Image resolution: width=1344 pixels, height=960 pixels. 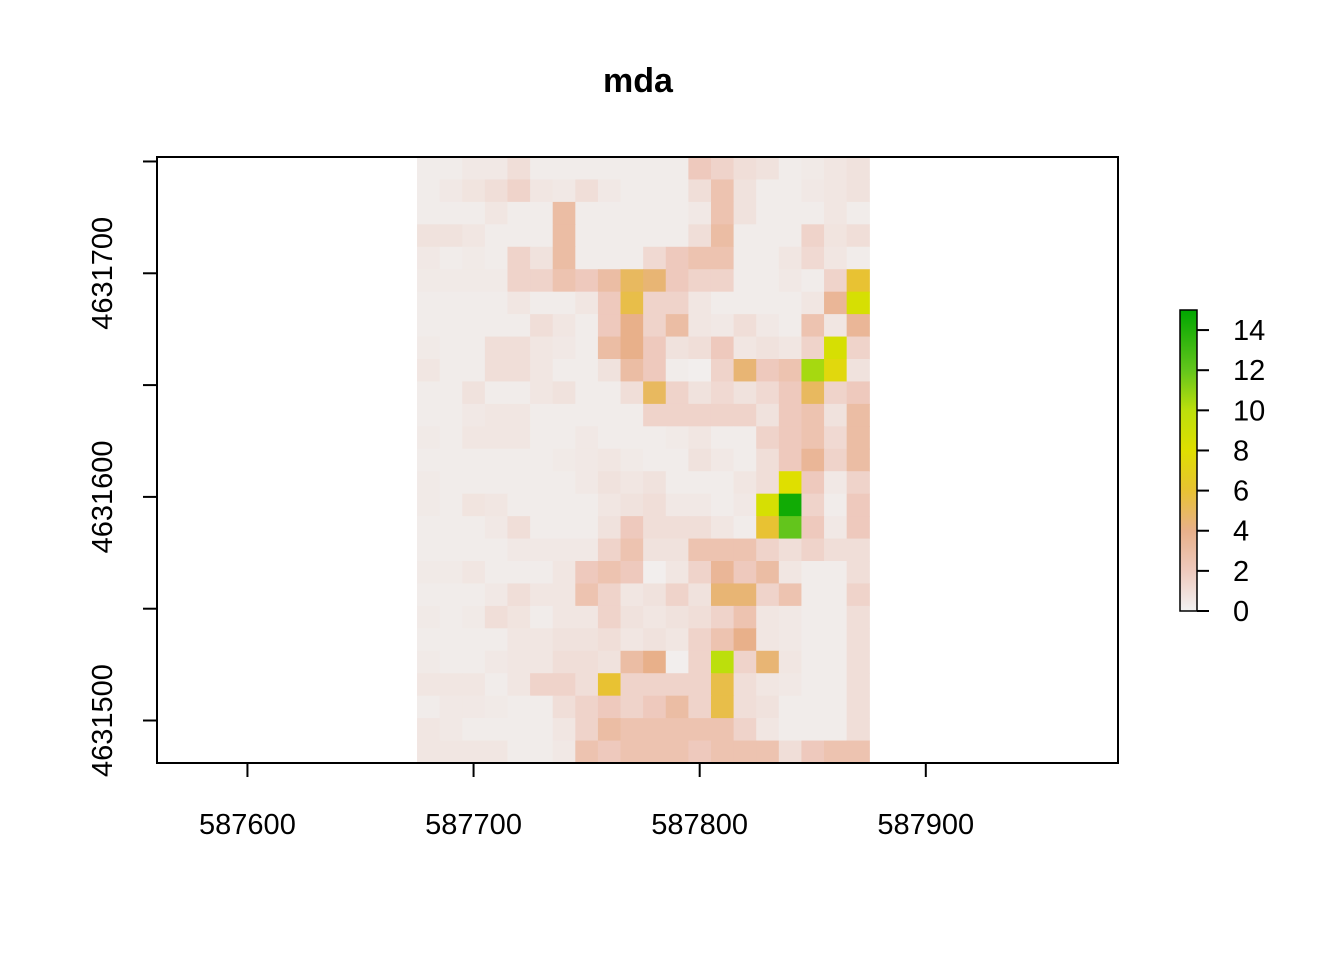 I want to click on colorbar-tick-label: 4, so click(x=1241, y=532).